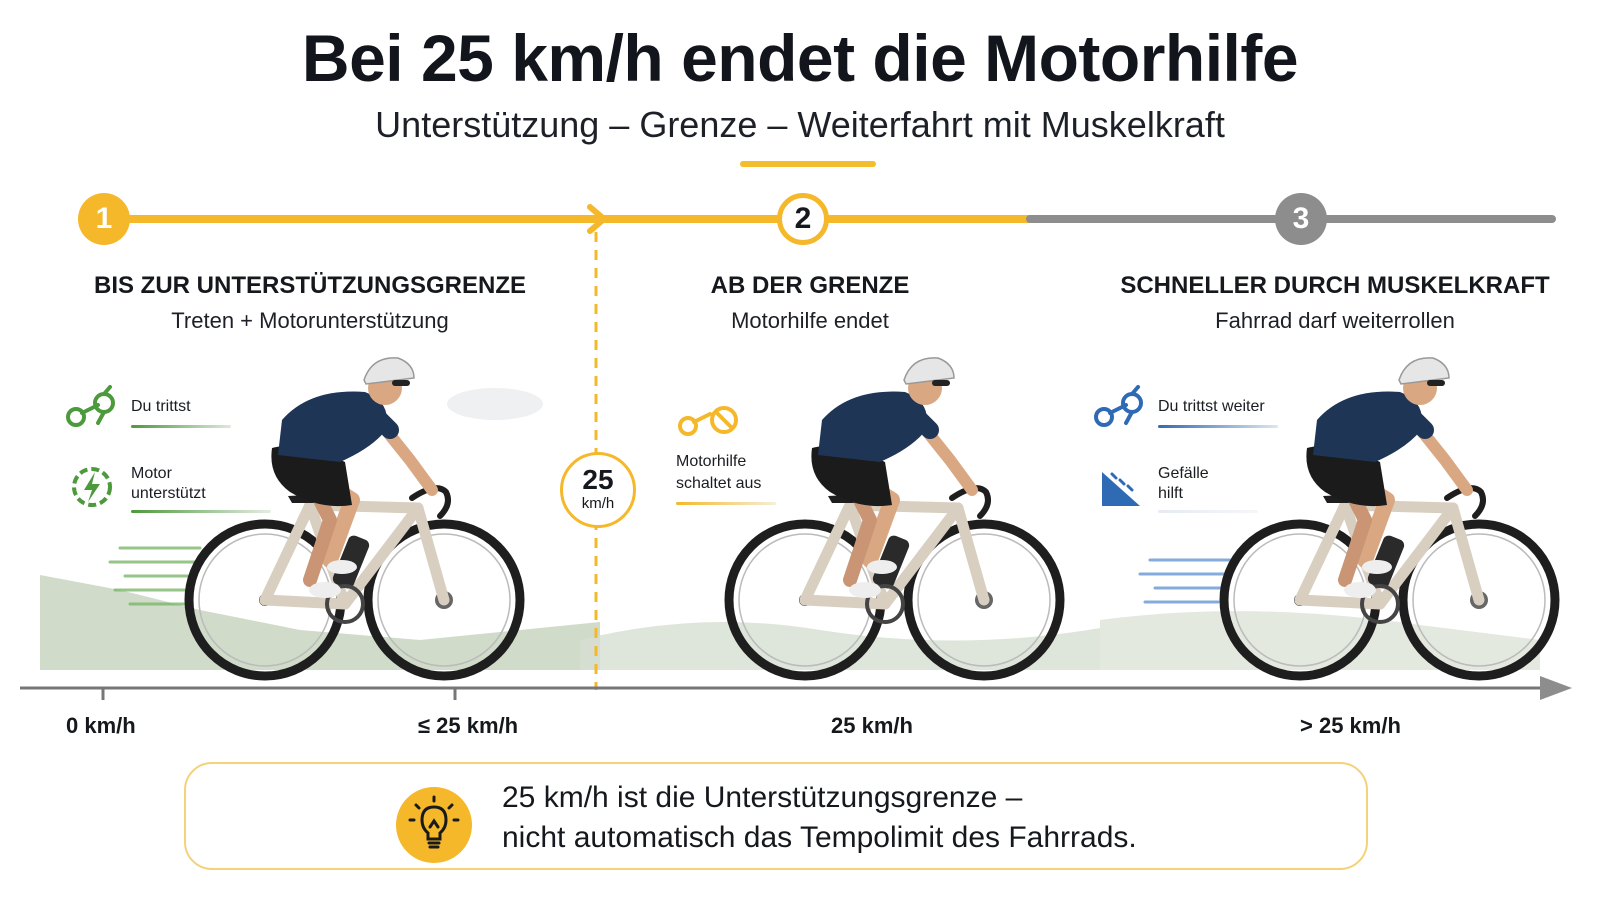 The width and height of the screenshot is (1600, 900). I want to click on speed-lines-blue, so click(1185, 581).